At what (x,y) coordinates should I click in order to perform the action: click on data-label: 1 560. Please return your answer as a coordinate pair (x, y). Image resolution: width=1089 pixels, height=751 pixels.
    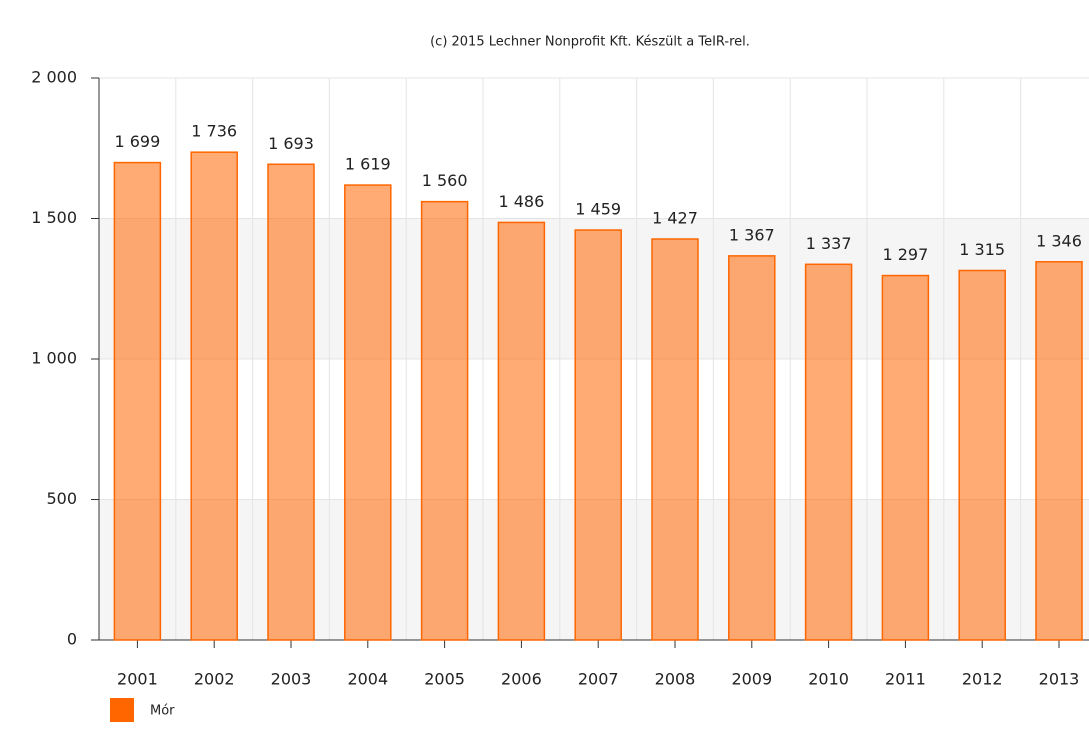
    Looking at the image, I should click on (445, 180).